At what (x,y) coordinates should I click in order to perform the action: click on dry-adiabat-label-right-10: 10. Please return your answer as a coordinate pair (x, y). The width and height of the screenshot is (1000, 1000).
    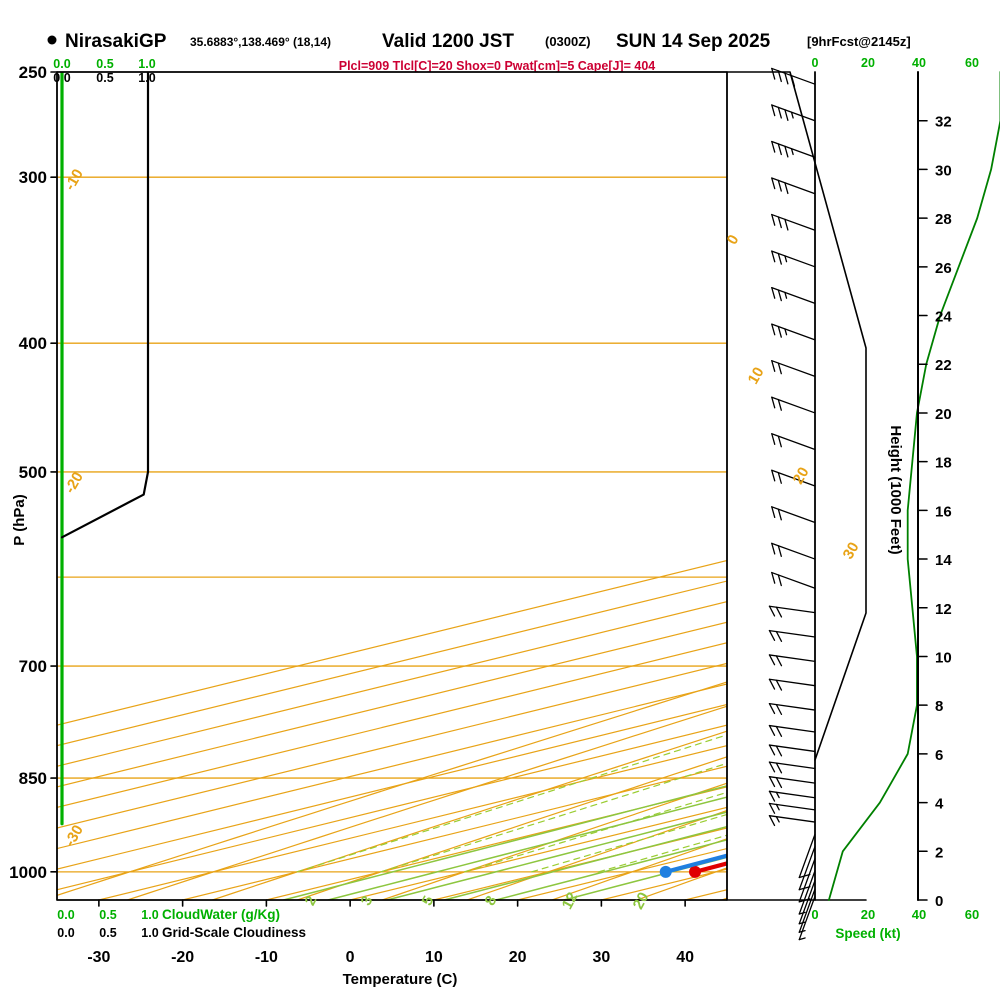
    Looking at the image, I should click on (756, 375).